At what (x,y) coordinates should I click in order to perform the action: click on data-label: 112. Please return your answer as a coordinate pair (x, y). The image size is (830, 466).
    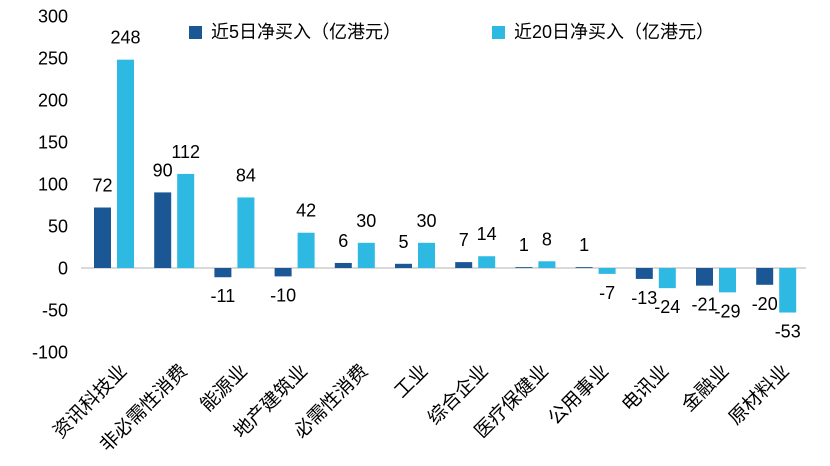
    Looking at the image, I should click on (185, 152).